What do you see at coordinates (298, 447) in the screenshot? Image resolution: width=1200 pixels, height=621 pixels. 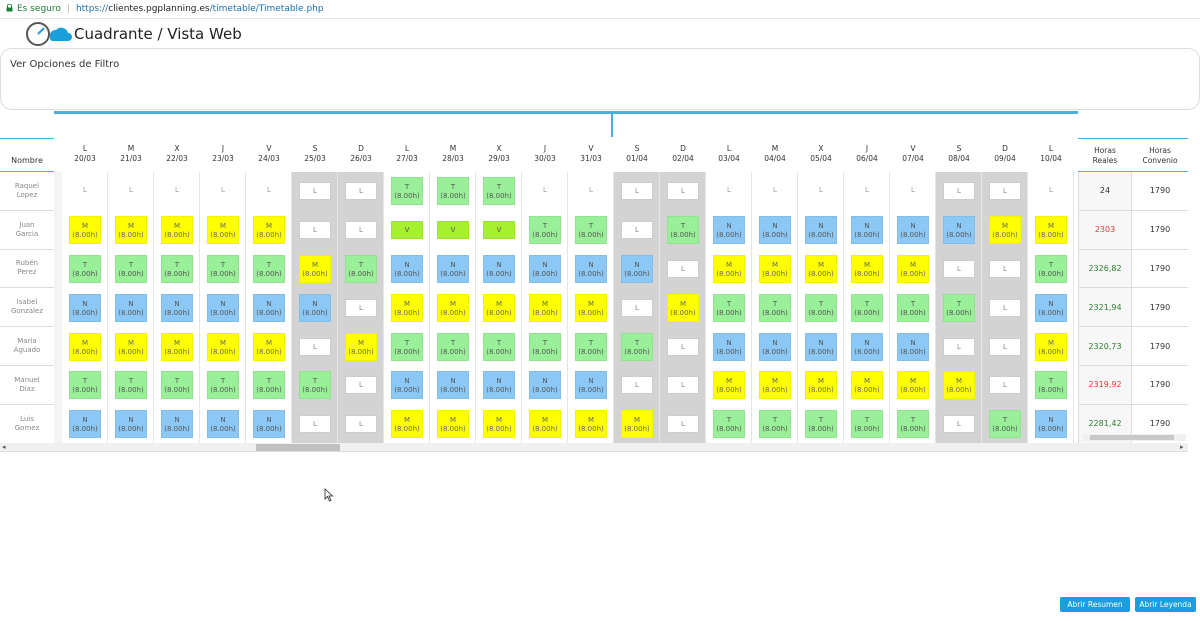 I see `scrollbar-thumb` at bounding box center [298, 447].